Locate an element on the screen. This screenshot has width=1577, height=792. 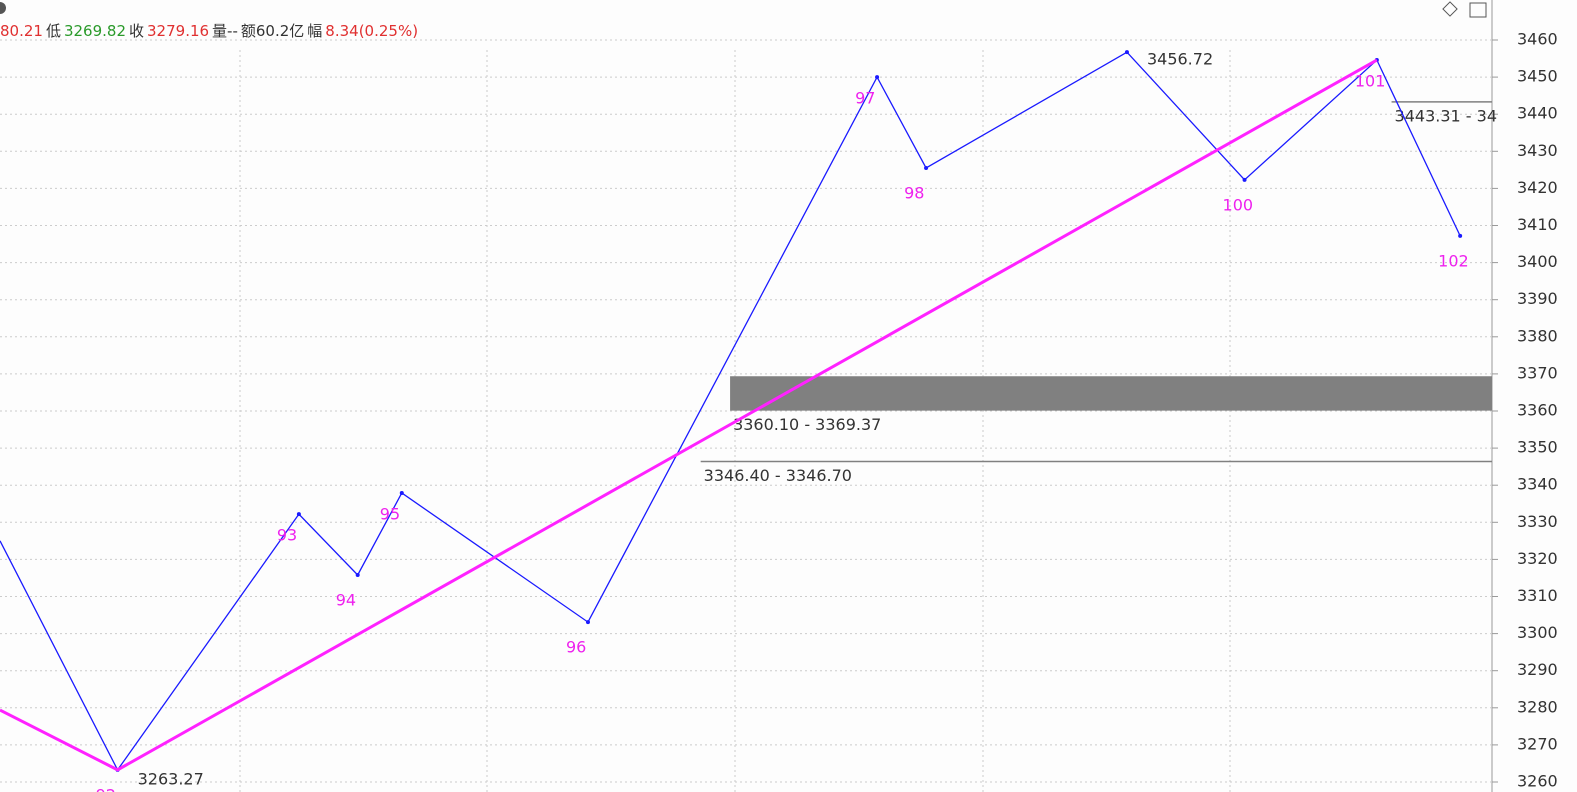
pivot-label: 92 is located at coordinates (106, 788).